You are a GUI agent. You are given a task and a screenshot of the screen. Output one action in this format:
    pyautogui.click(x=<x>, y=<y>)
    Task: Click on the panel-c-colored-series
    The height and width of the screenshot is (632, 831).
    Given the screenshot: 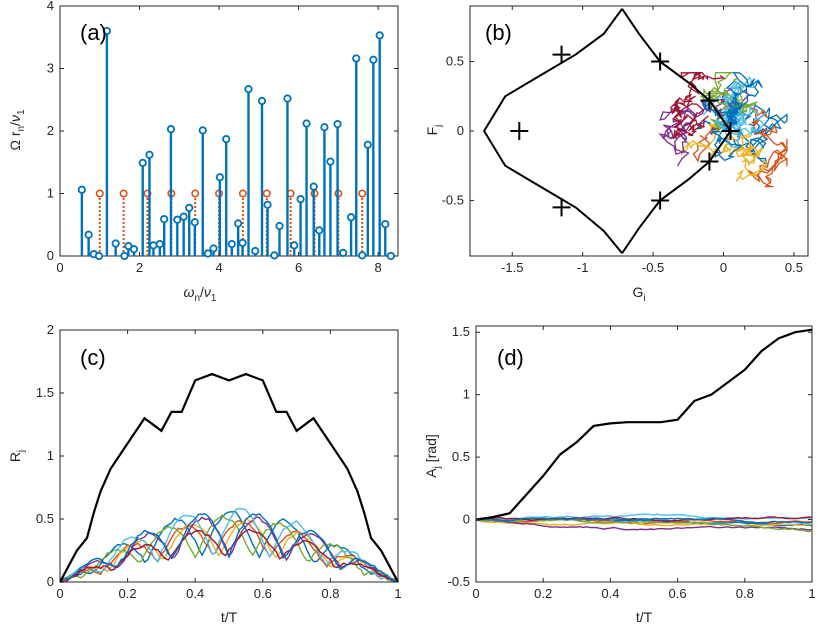 What is the action you would take?
    pyautogui.click(x=229, y=545)
    